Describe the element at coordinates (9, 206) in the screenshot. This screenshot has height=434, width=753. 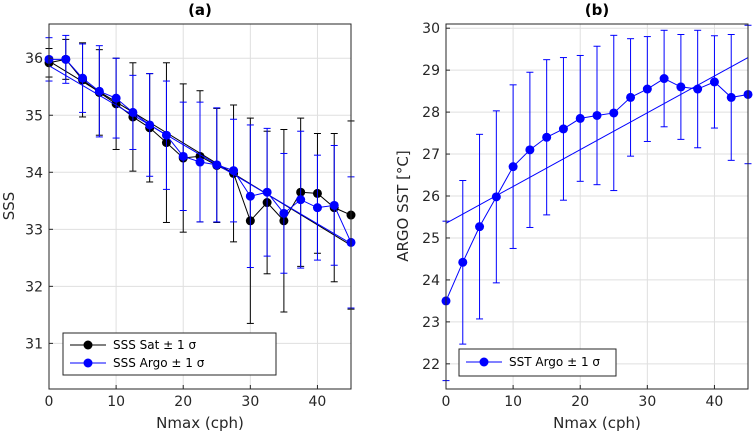
I see `ylabel-a: SSS` at that location.